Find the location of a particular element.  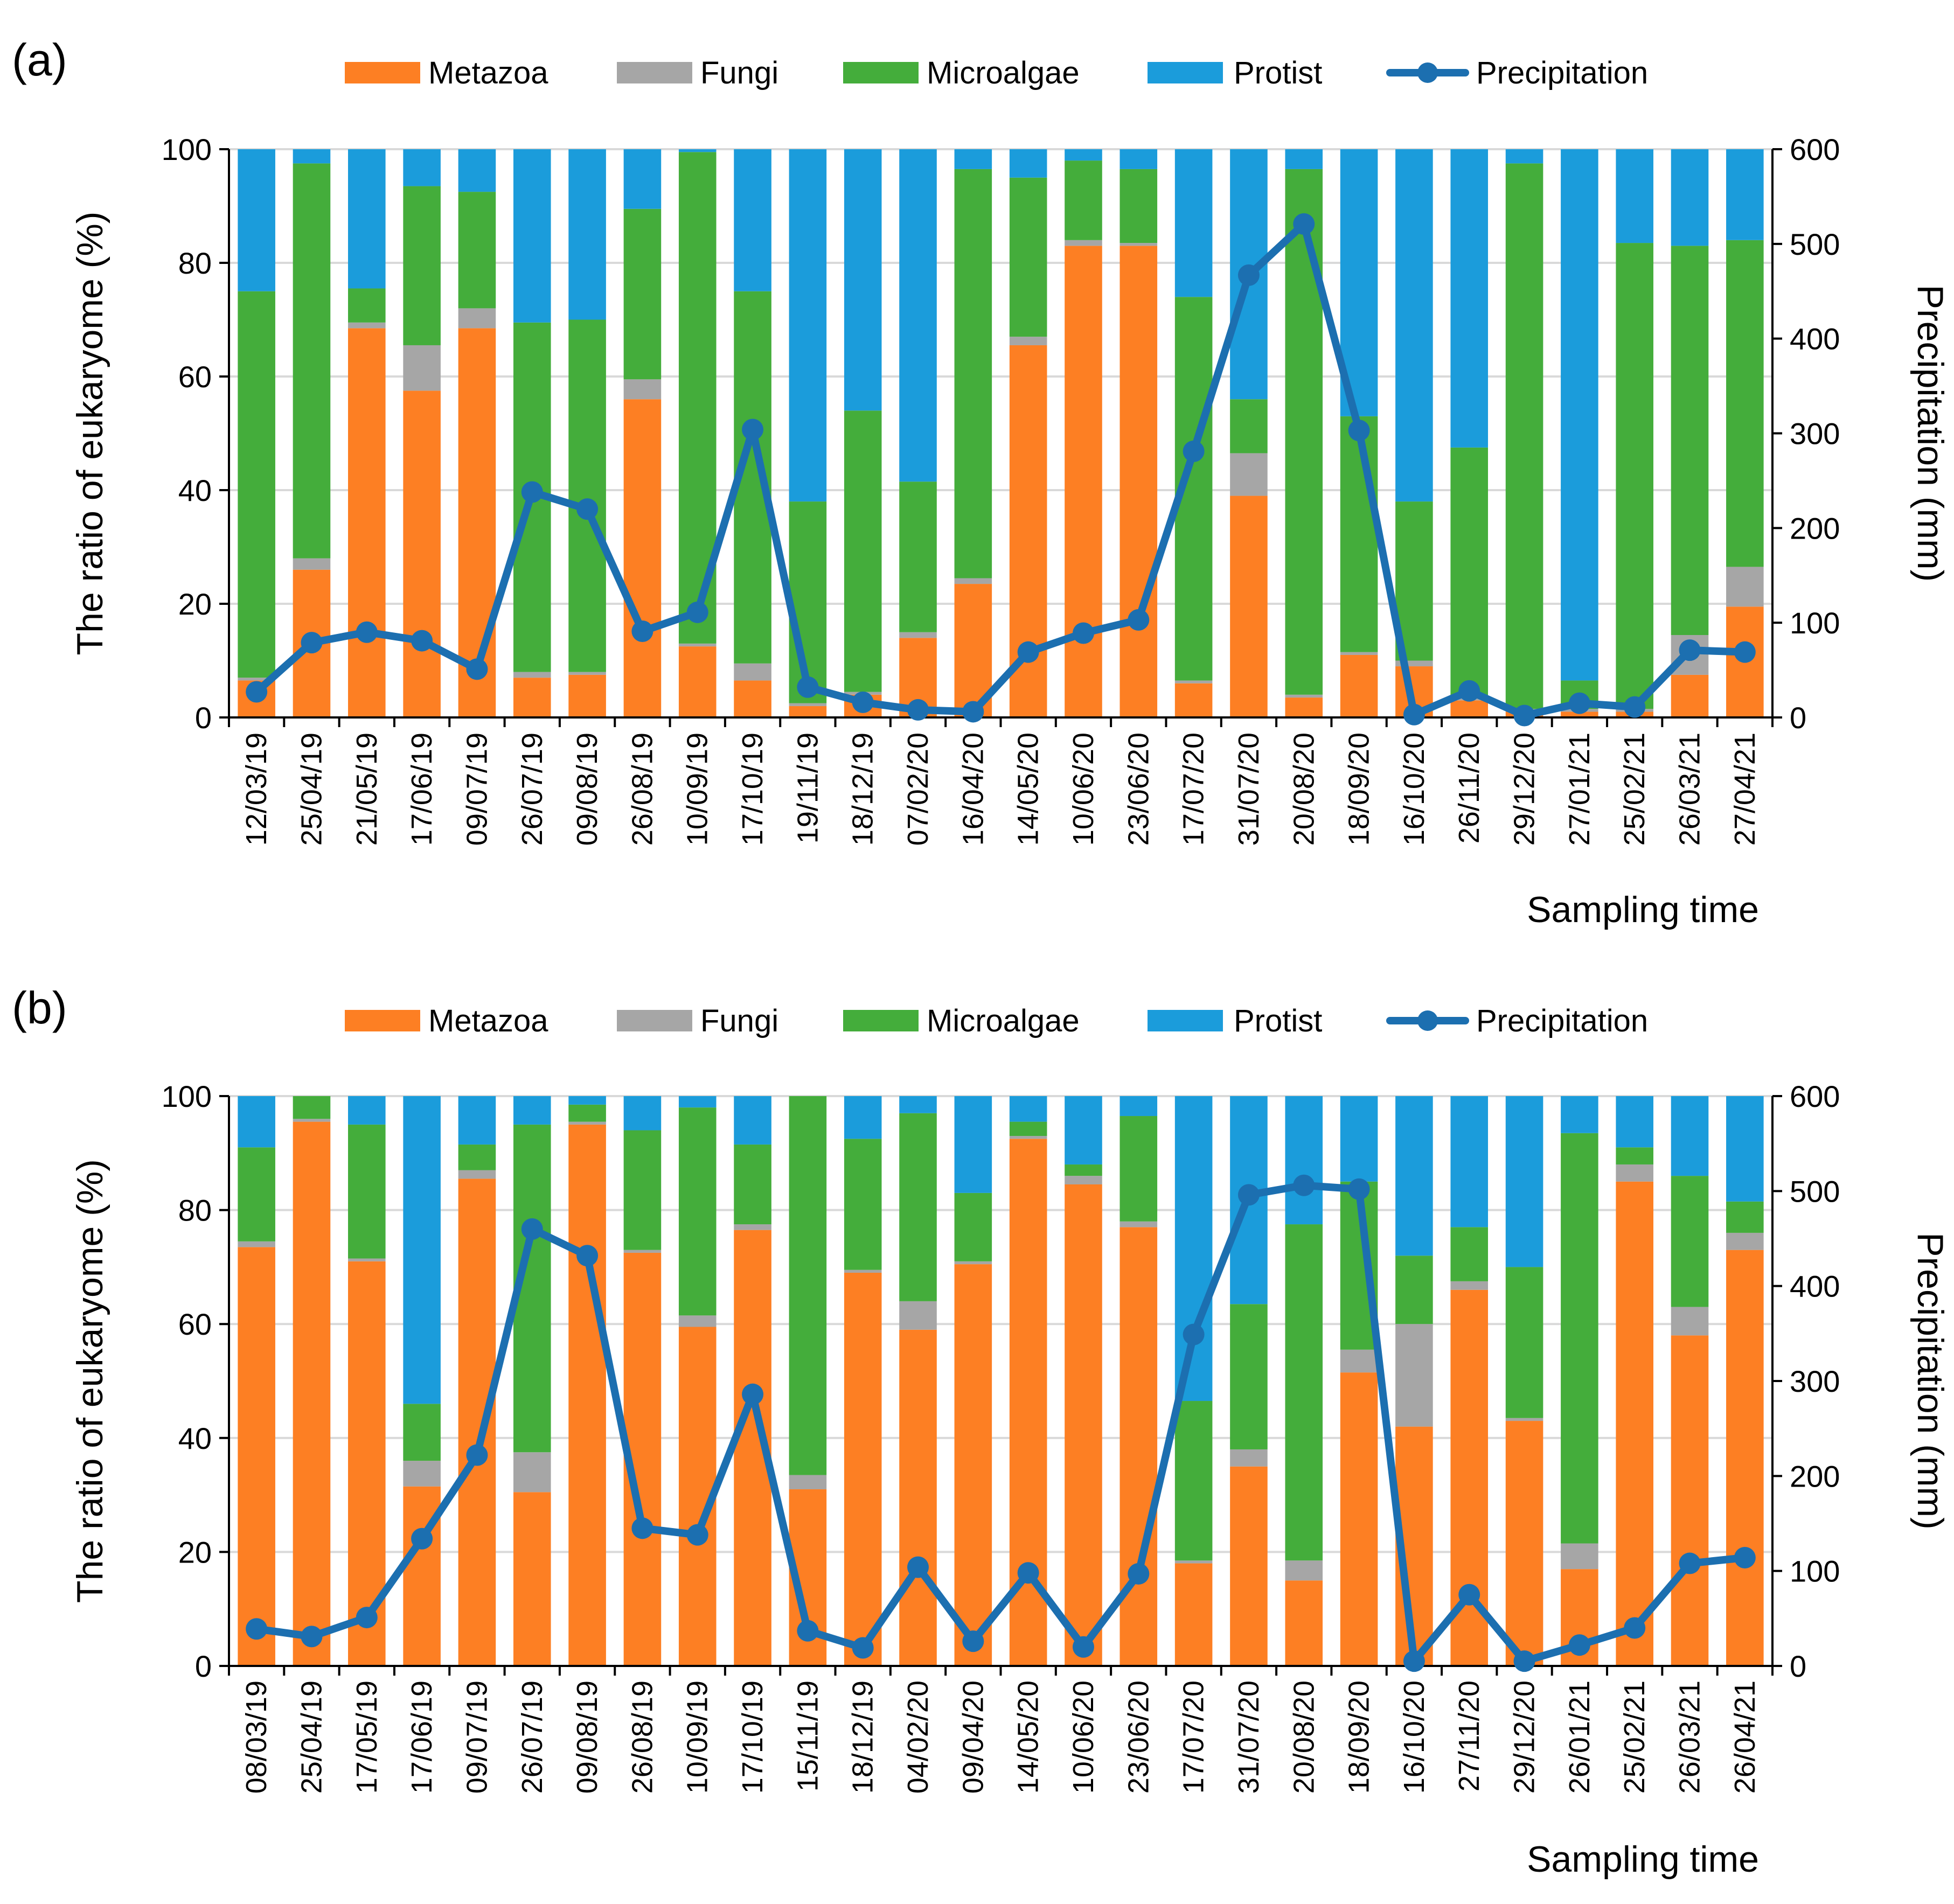

y-tick-label: 40 is located at coordinates (195, 1438).